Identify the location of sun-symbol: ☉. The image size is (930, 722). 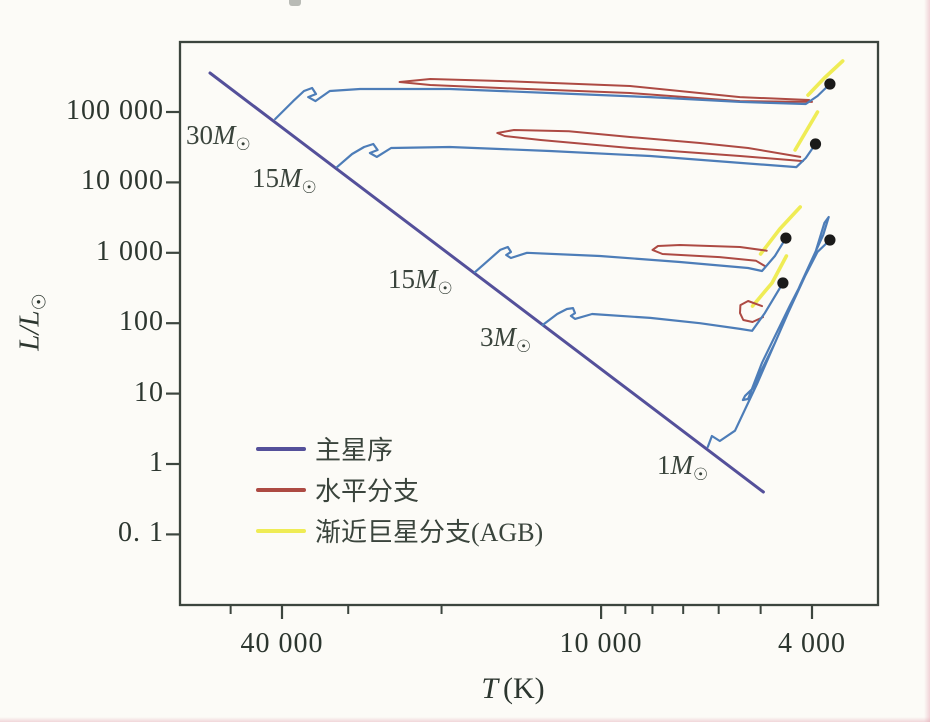
(40, 302).